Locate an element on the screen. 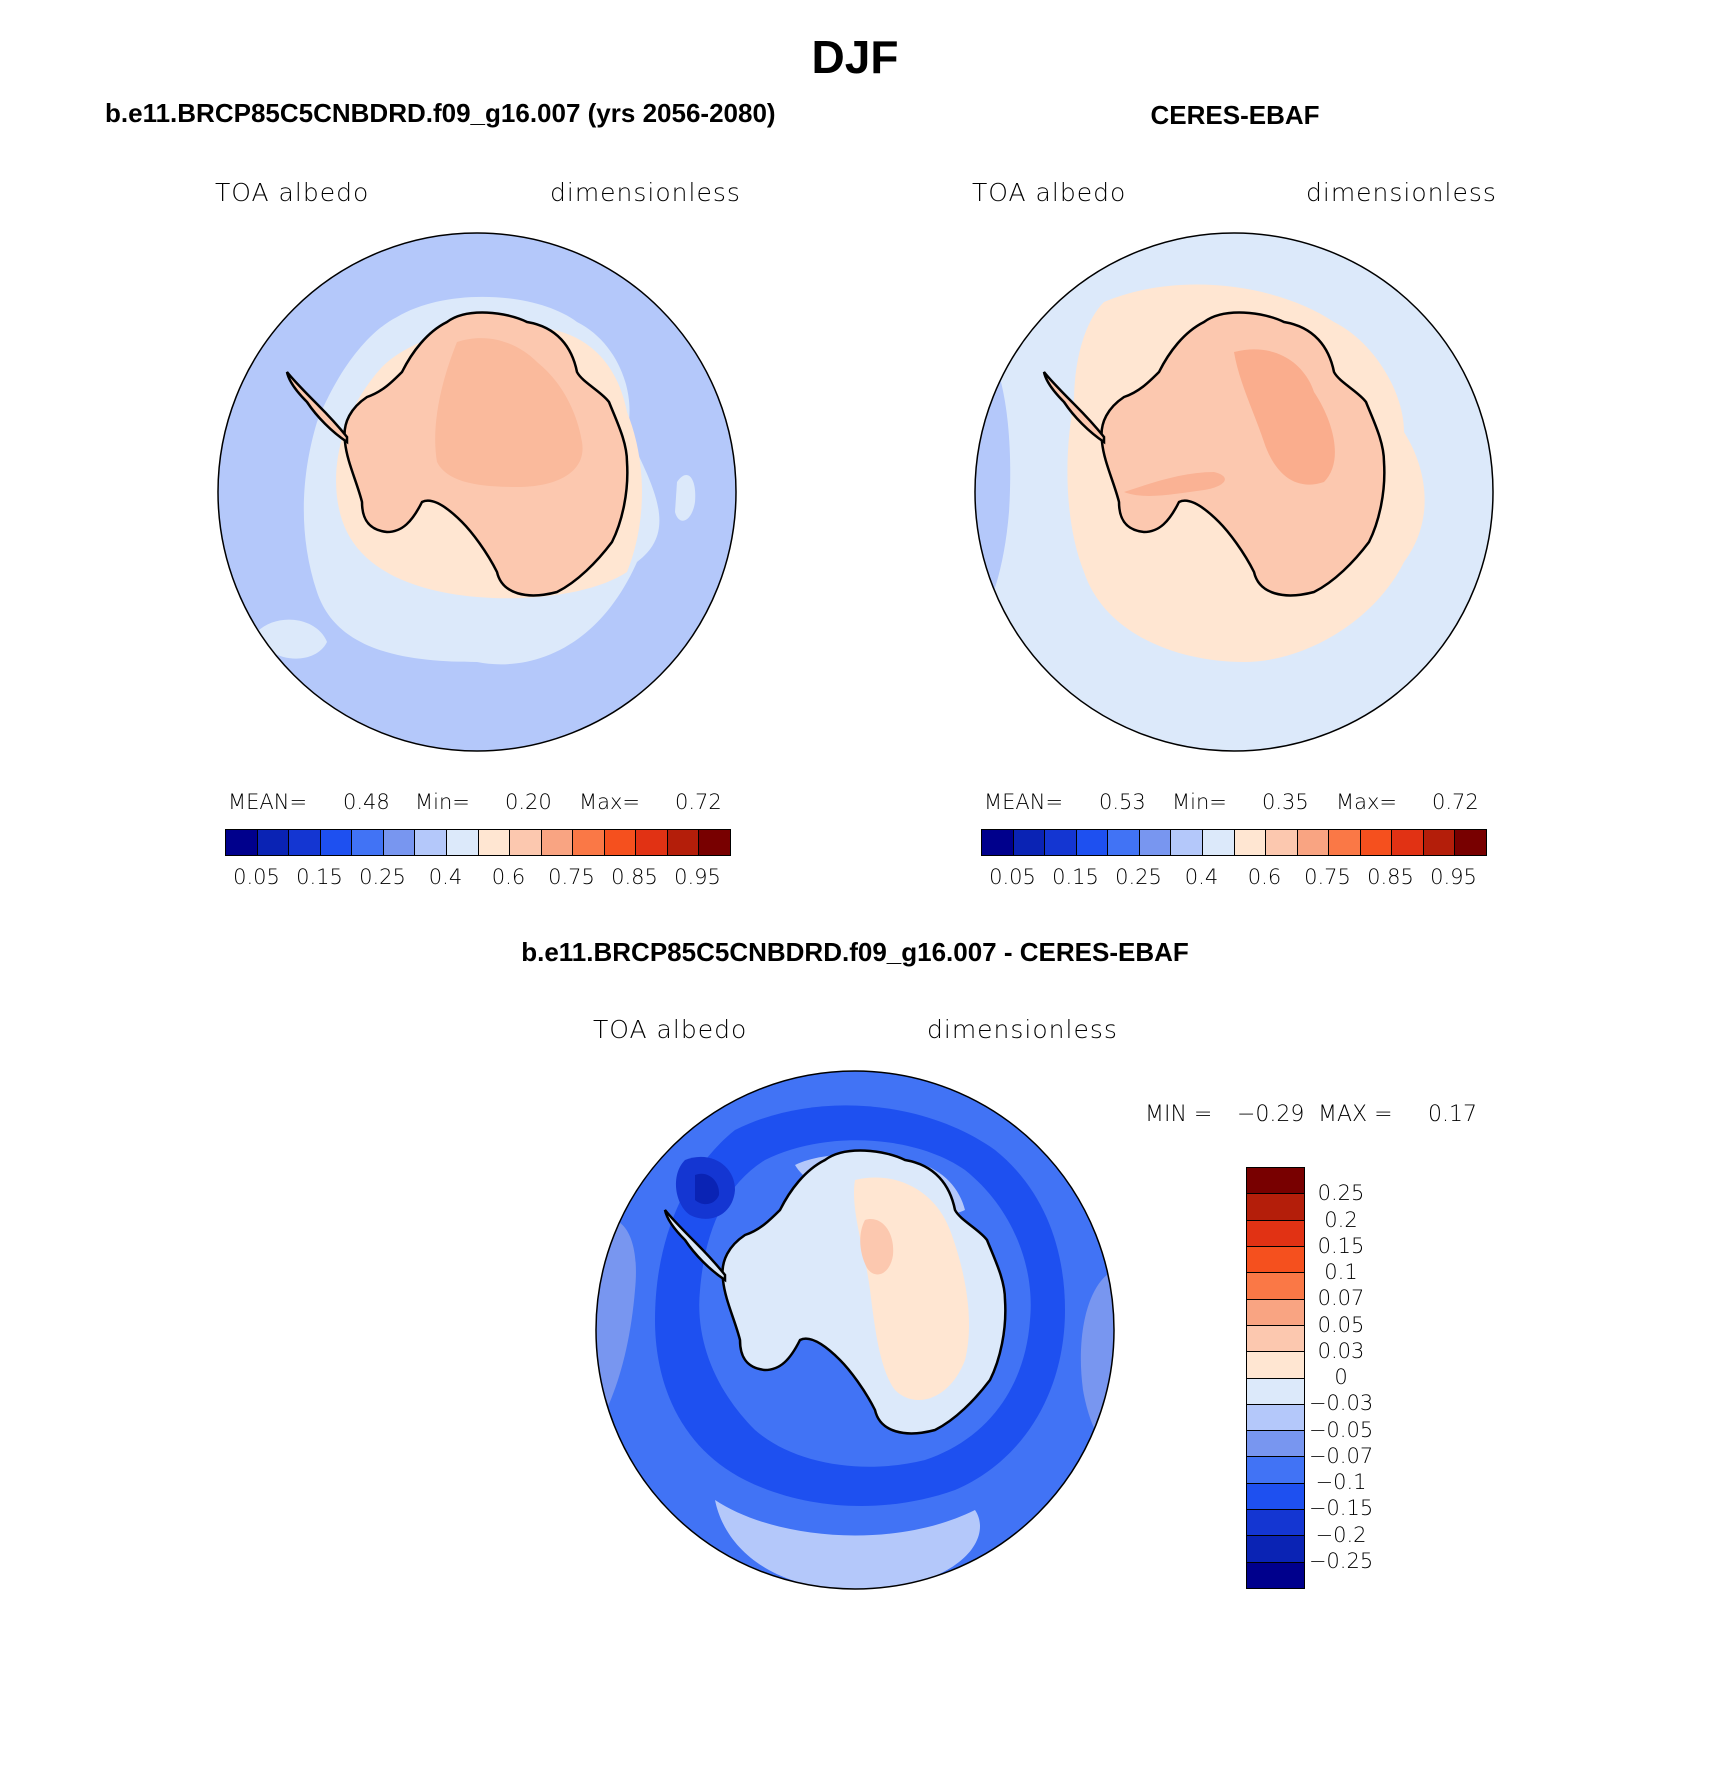 The height and width of the screenshot is (1791, 1710). model-max-value: 0.72 is located at coordinates (698, 802).